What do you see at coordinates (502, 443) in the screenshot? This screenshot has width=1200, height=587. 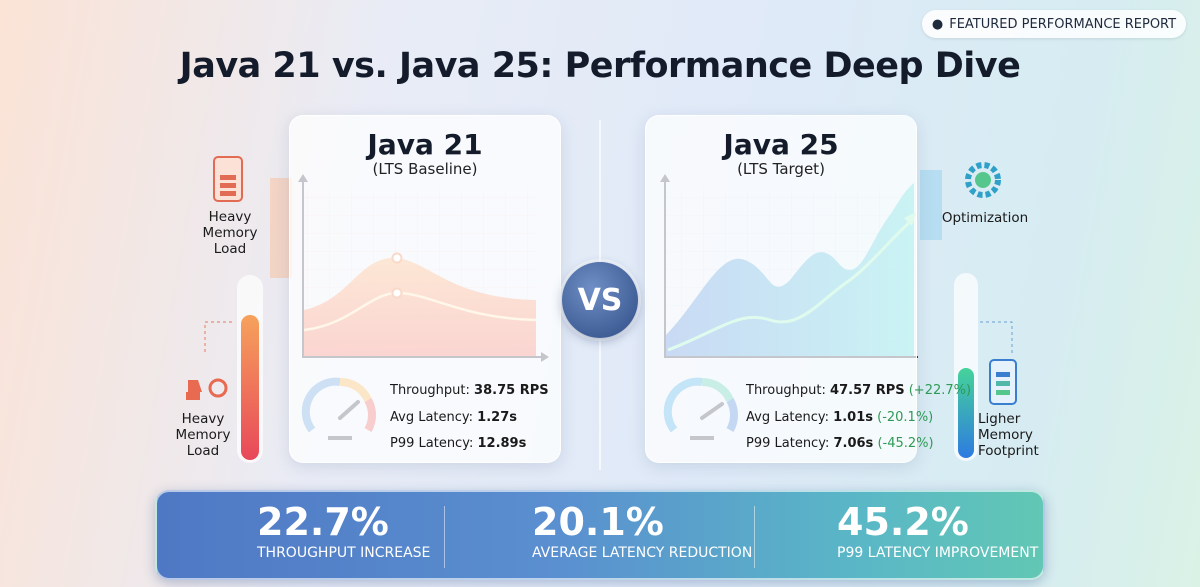 I see `metric-value: 12.89s` at bounding box center [502, 443].